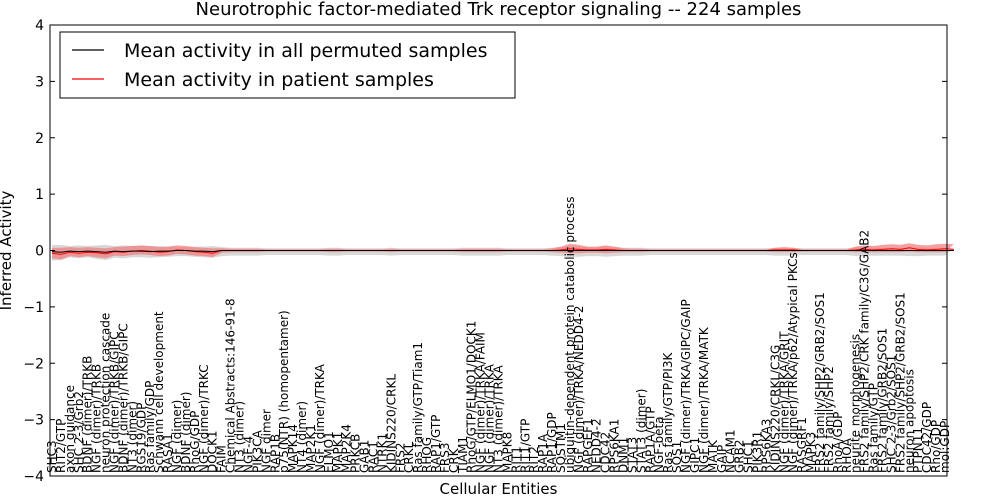  What do you see at coordinates (507, 452) in the screenshot?
I see `entity-label: MAPK8` at bounding box center [507, 452].